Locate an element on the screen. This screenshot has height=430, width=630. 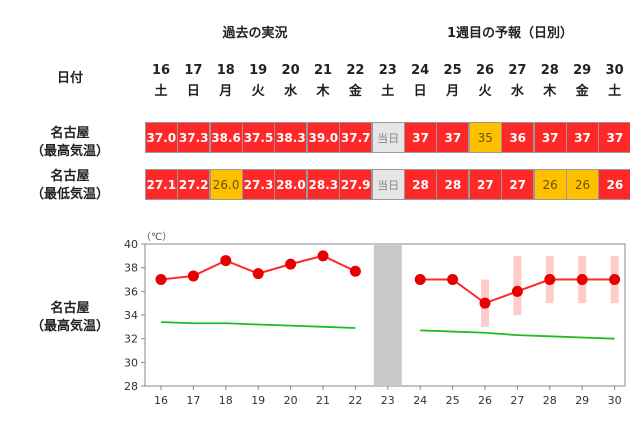
chart-city: 名古屋 is located at coordinates (70, 308).